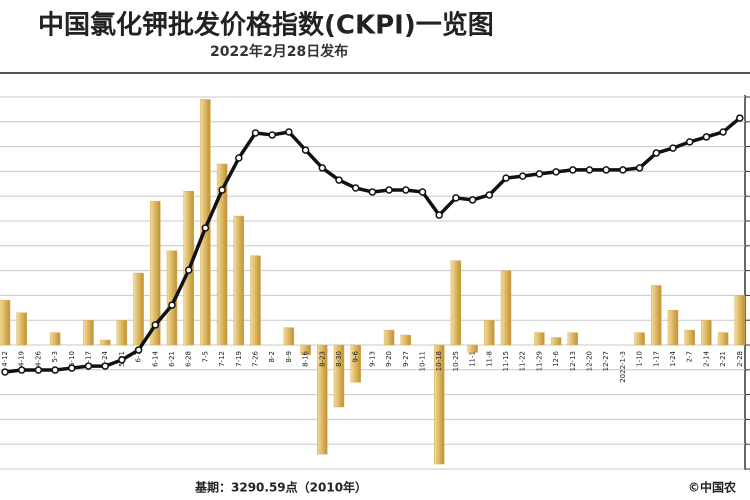 The image size is (750, 500). Describe the element at coordinates (139, 356) in the screenshot. I see `x-tick-label: 6-7` at that location.